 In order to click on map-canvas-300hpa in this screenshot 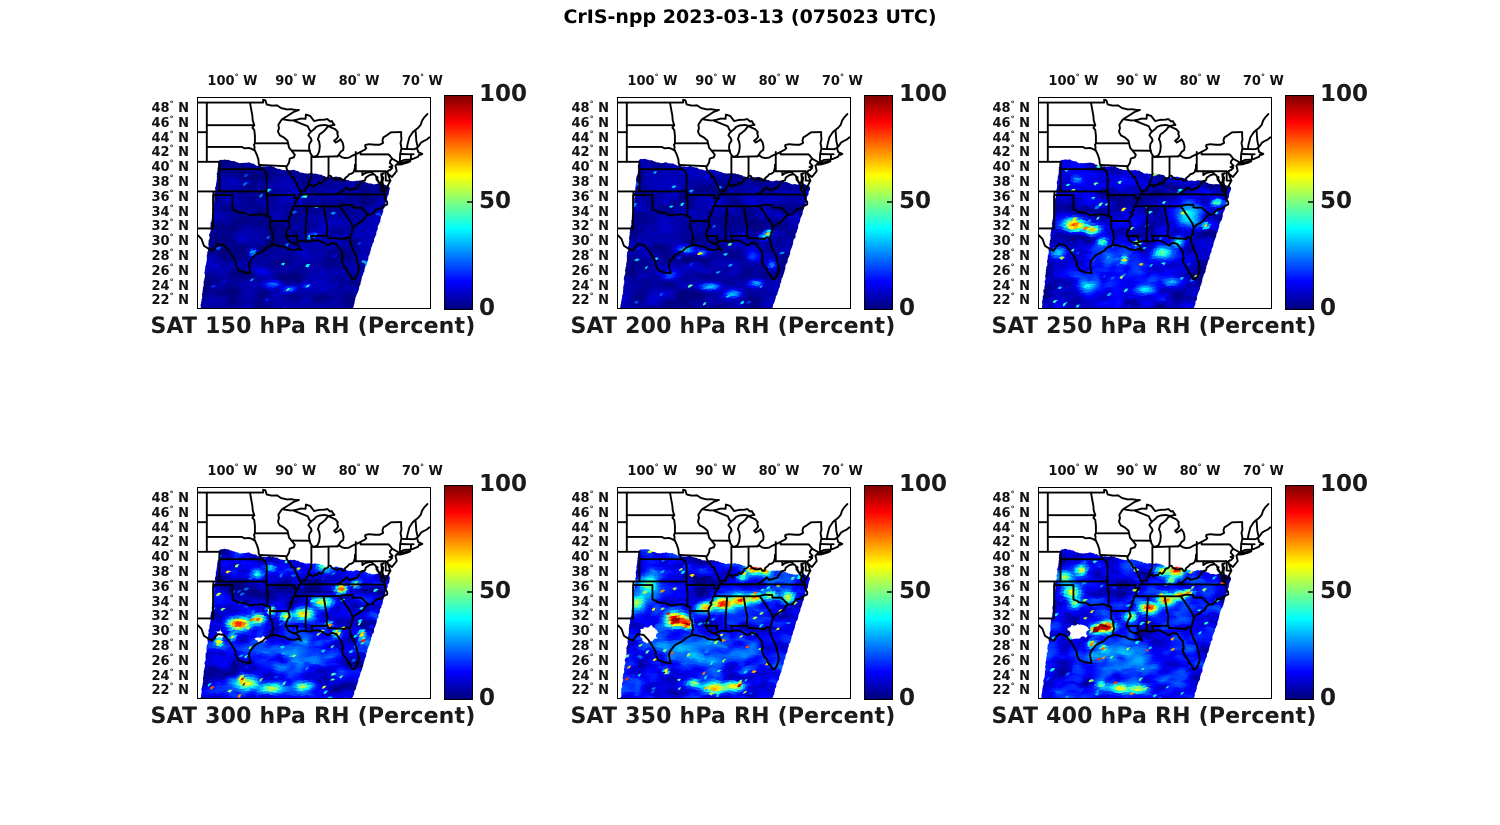, I will do `click(330, 599)`.